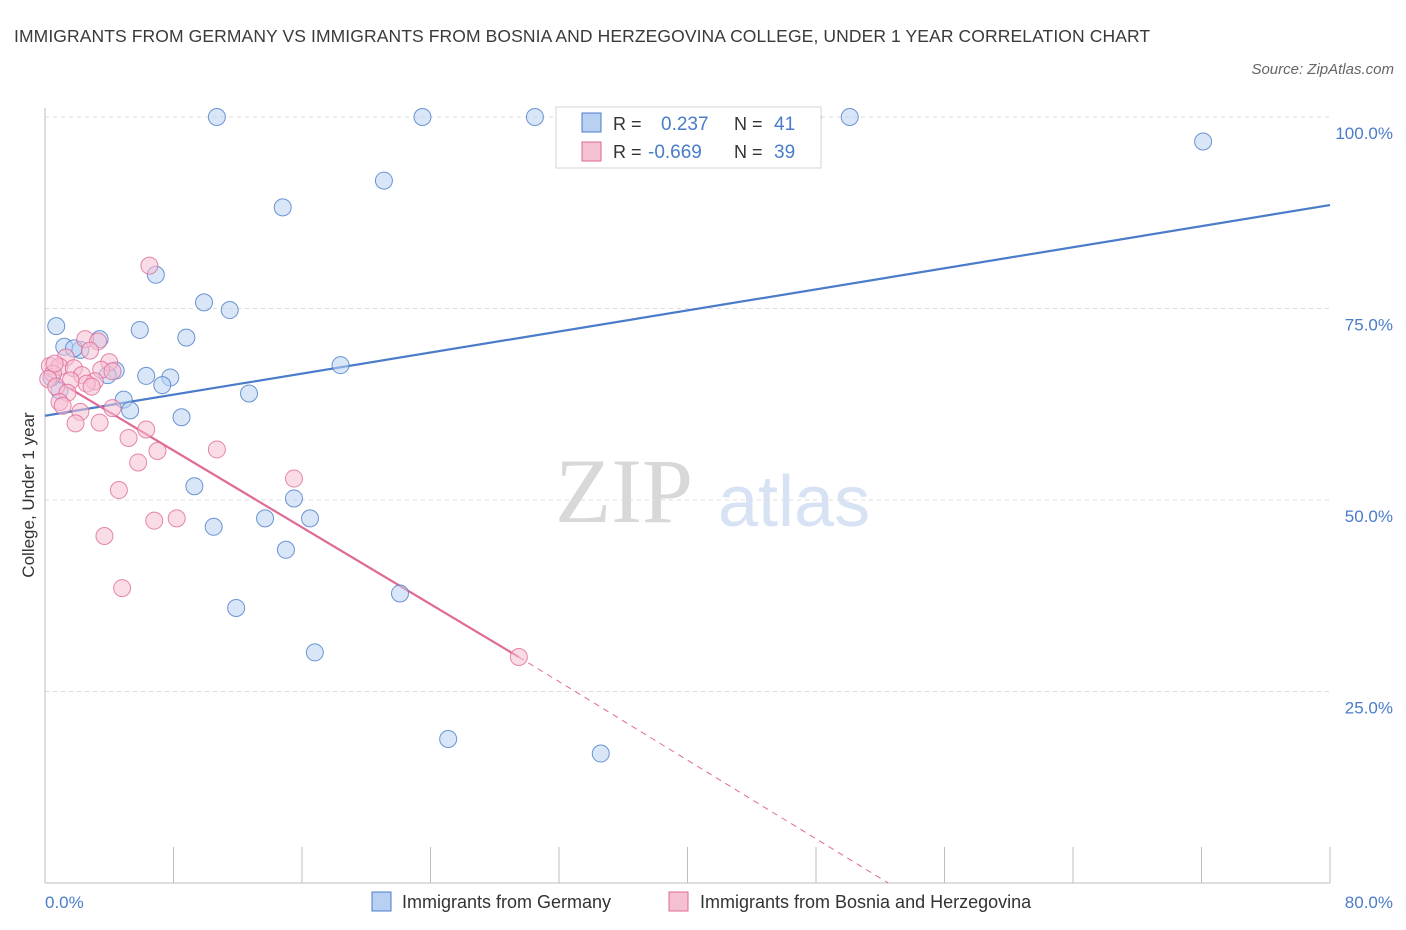  I want to click on stats-n-label-bosnia: N =, so click(748, 152).